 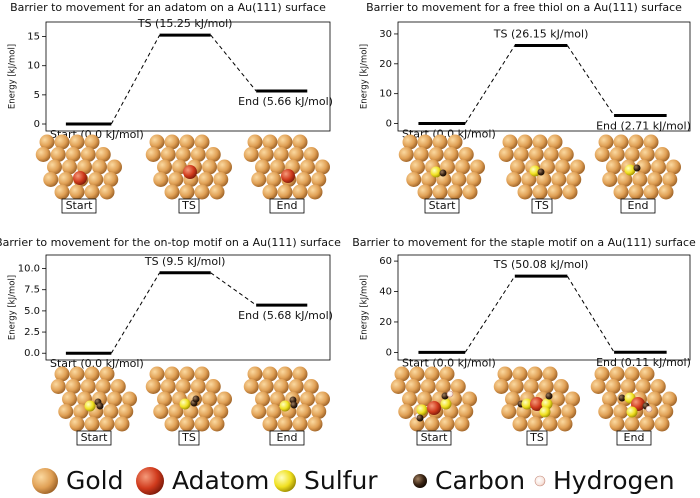 I want to click on value-label: Start (0.0 kJ/mol), so click(x=97, y=363).